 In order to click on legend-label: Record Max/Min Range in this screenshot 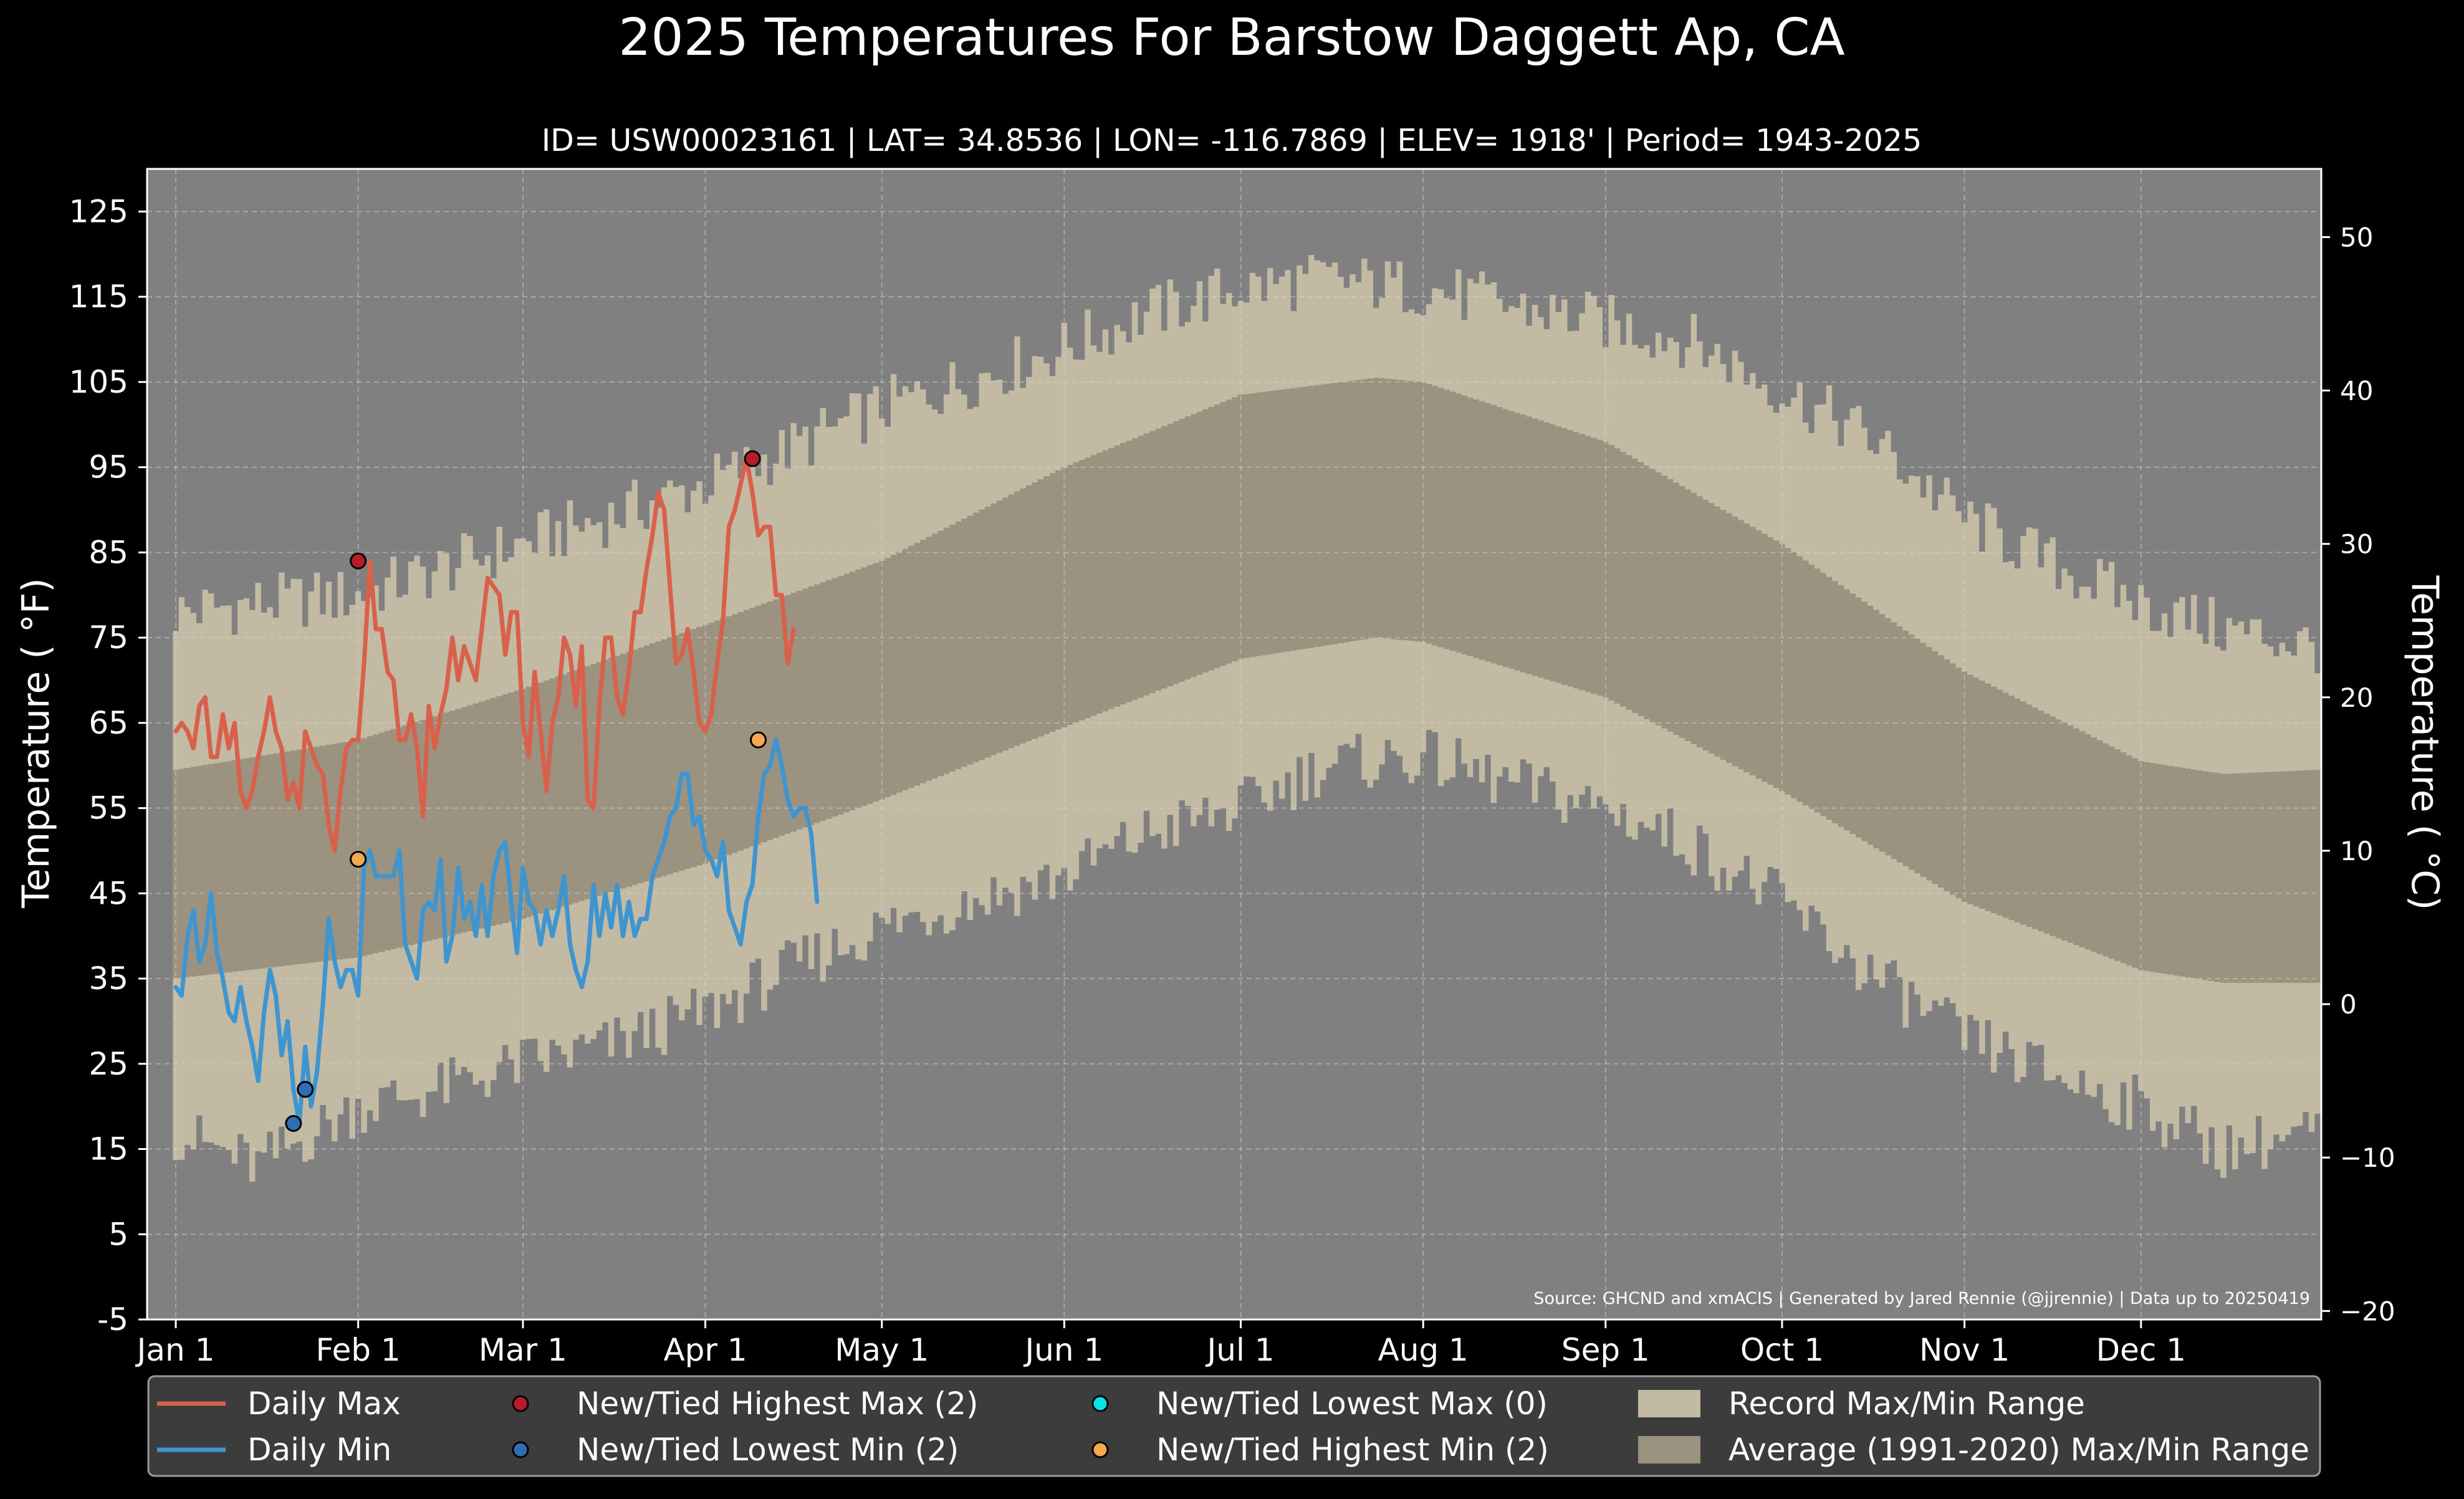, I will do `click(1906, 1404)`.